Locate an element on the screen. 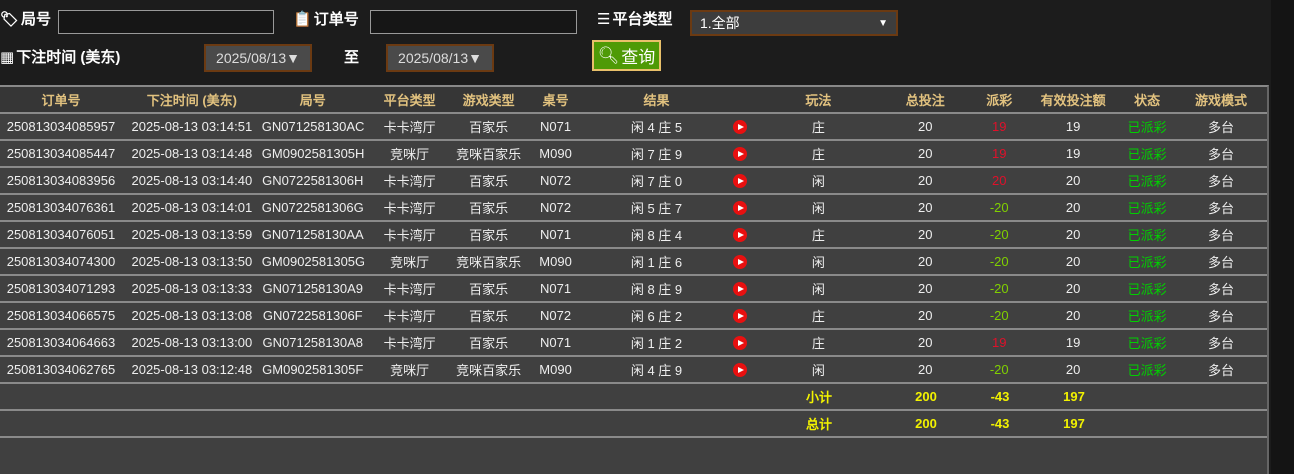  cell: 闲 4 庄 5 is located at coordinates (656, 127).